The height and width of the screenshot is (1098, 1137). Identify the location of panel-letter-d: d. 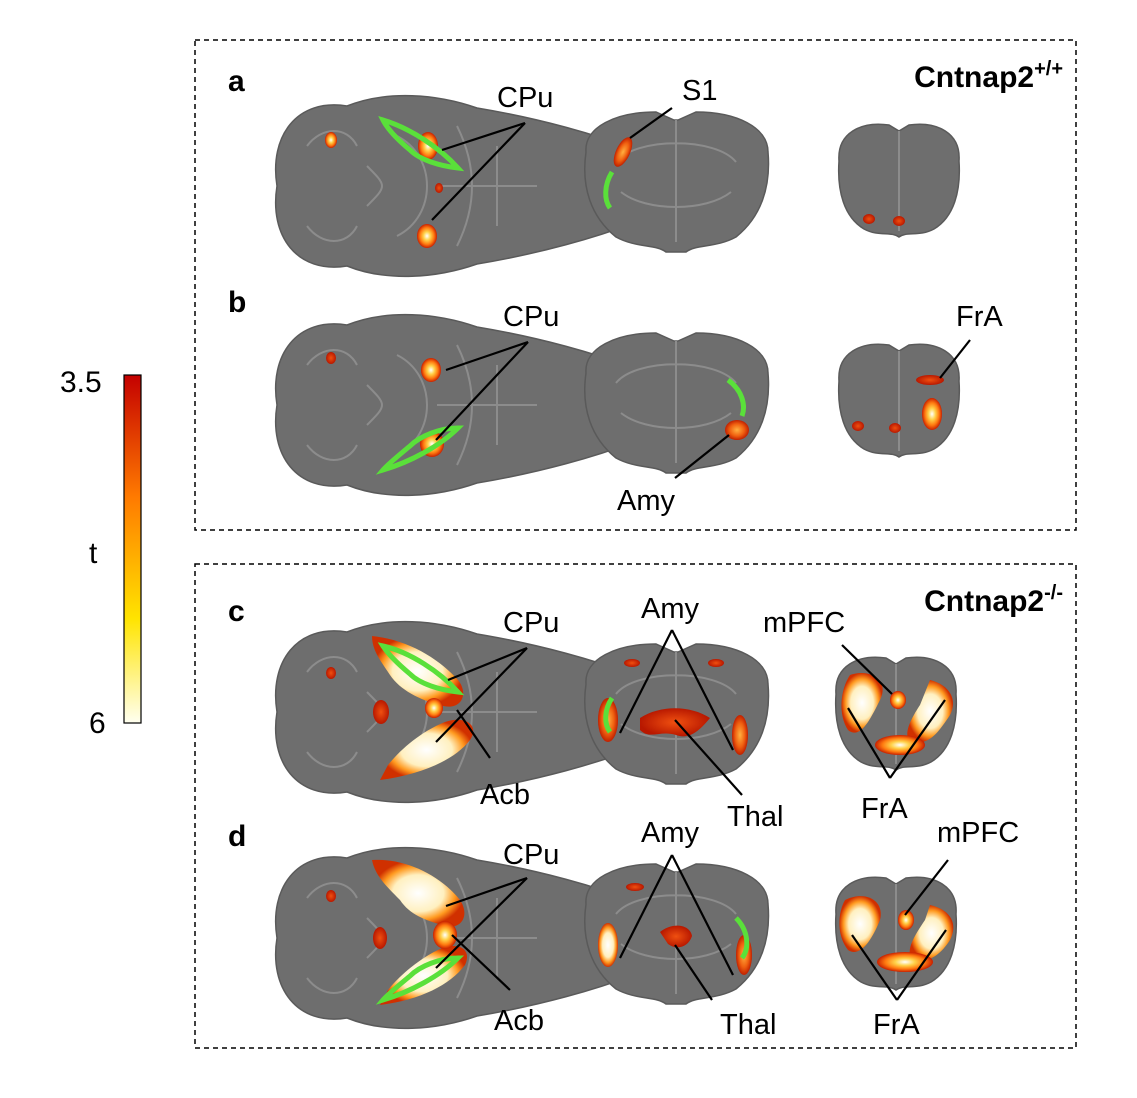
(237, 836).